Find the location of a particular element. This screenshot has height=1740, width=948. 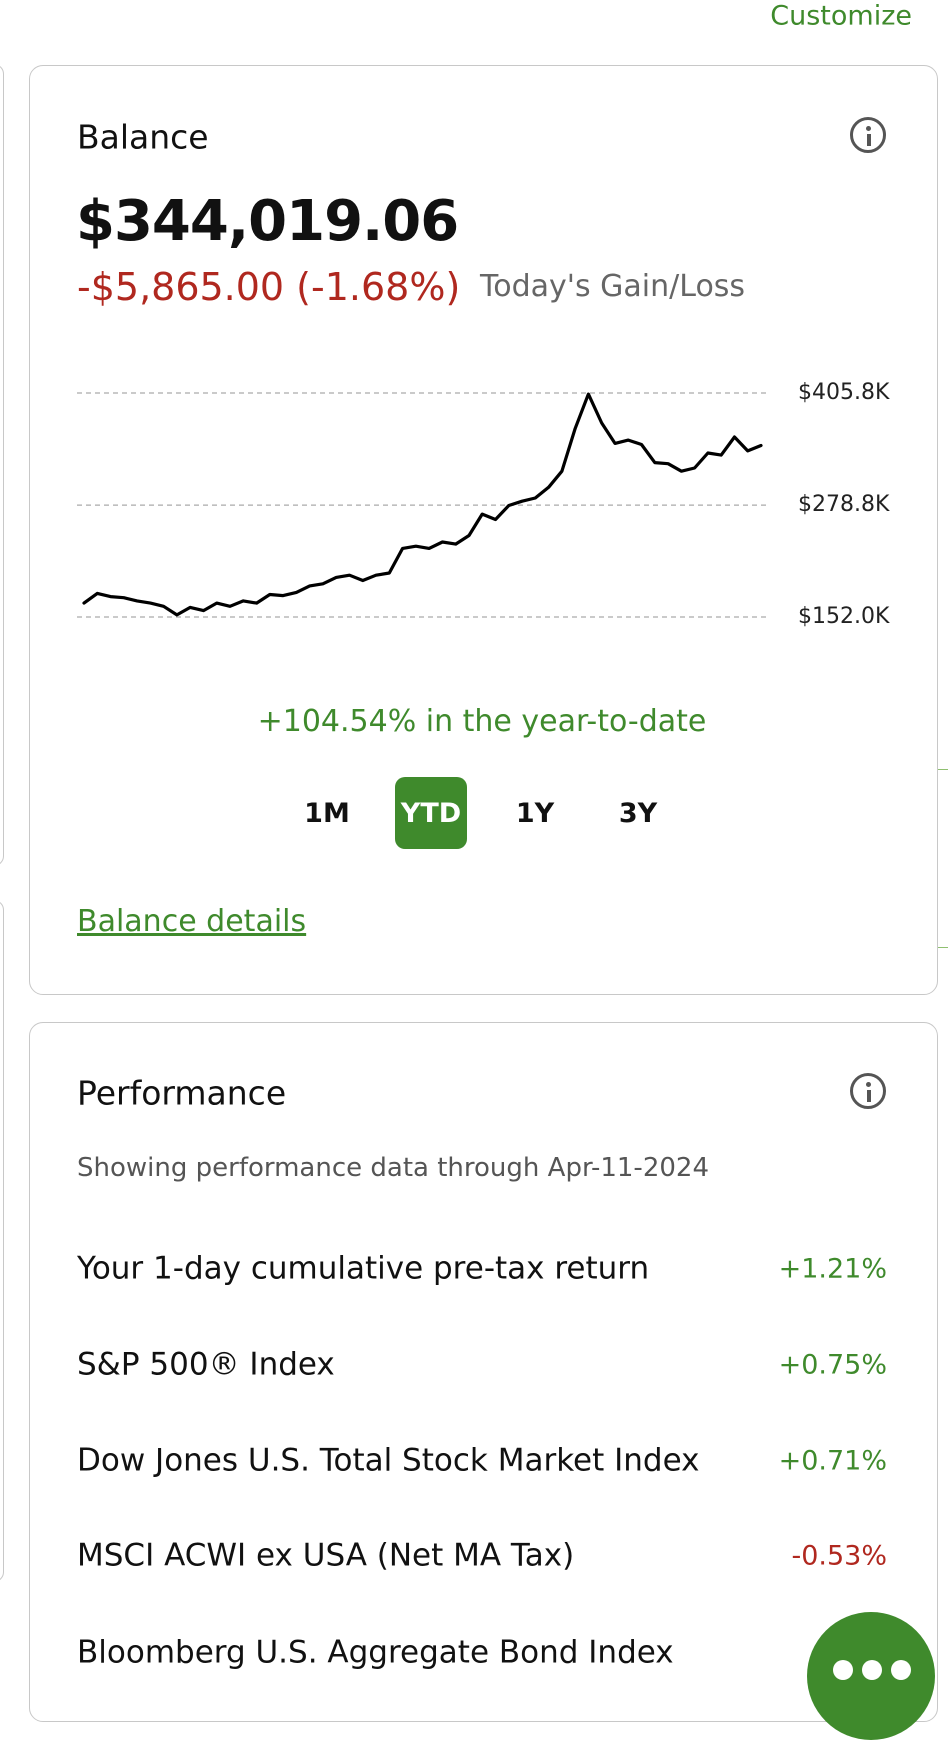

balance-line is located at coordinates (422, 504).